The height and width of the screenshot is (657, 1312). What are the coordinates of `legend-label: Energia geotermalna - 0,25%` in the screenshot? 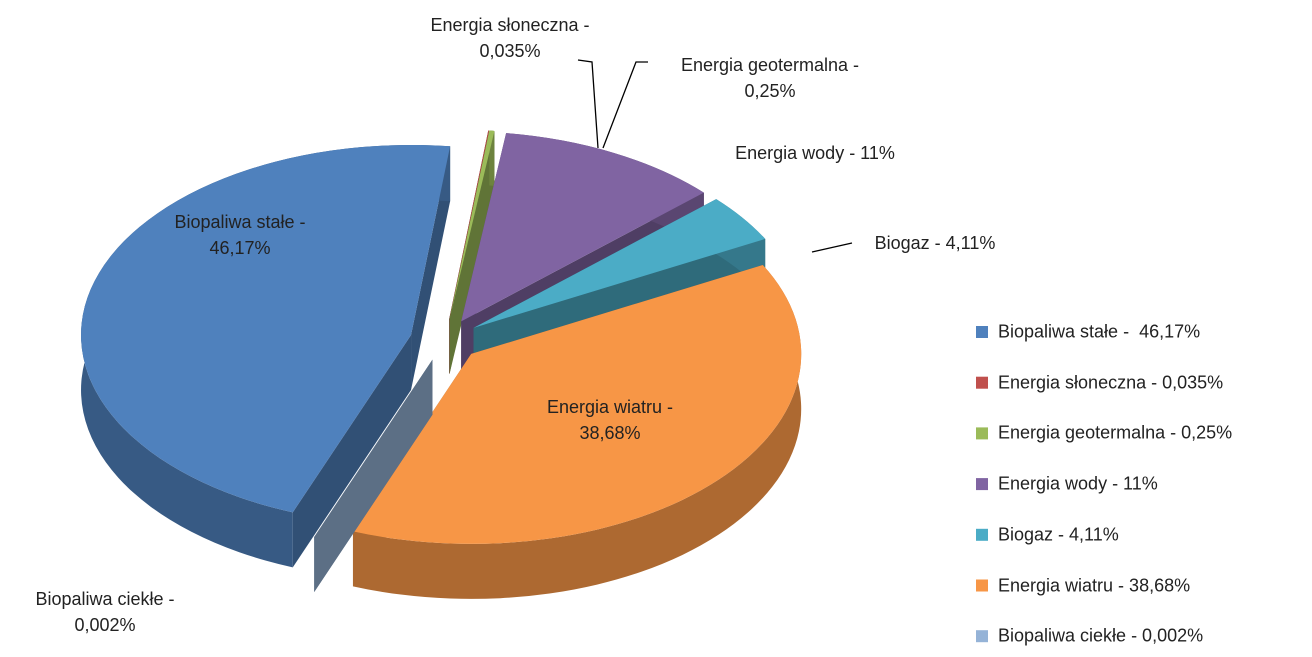 It's located at (1115, 432).